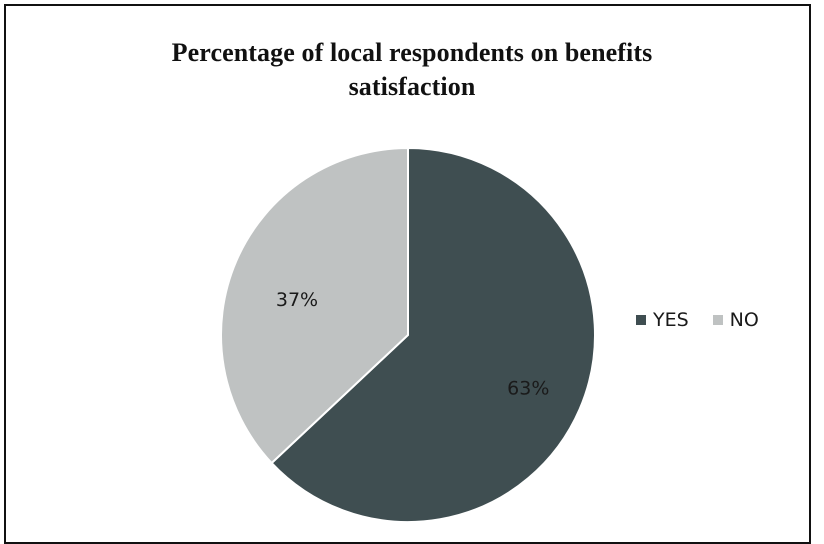 This screenshot has height=544, width=824. I want to click on pie-data-labels: 63% 37%, so click(413, 344).